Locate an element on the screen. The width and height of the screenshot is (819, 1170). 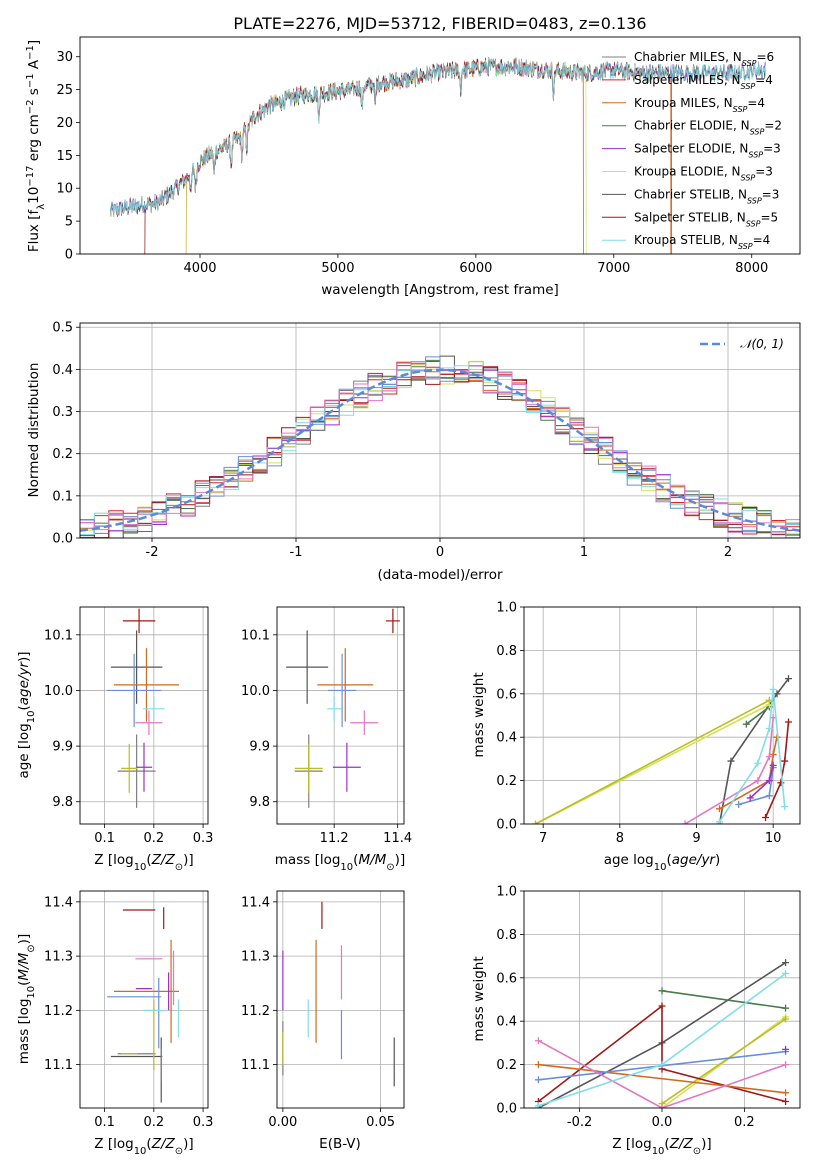
y-tick-label: 0.0 is located at coordinates (506, 1109).